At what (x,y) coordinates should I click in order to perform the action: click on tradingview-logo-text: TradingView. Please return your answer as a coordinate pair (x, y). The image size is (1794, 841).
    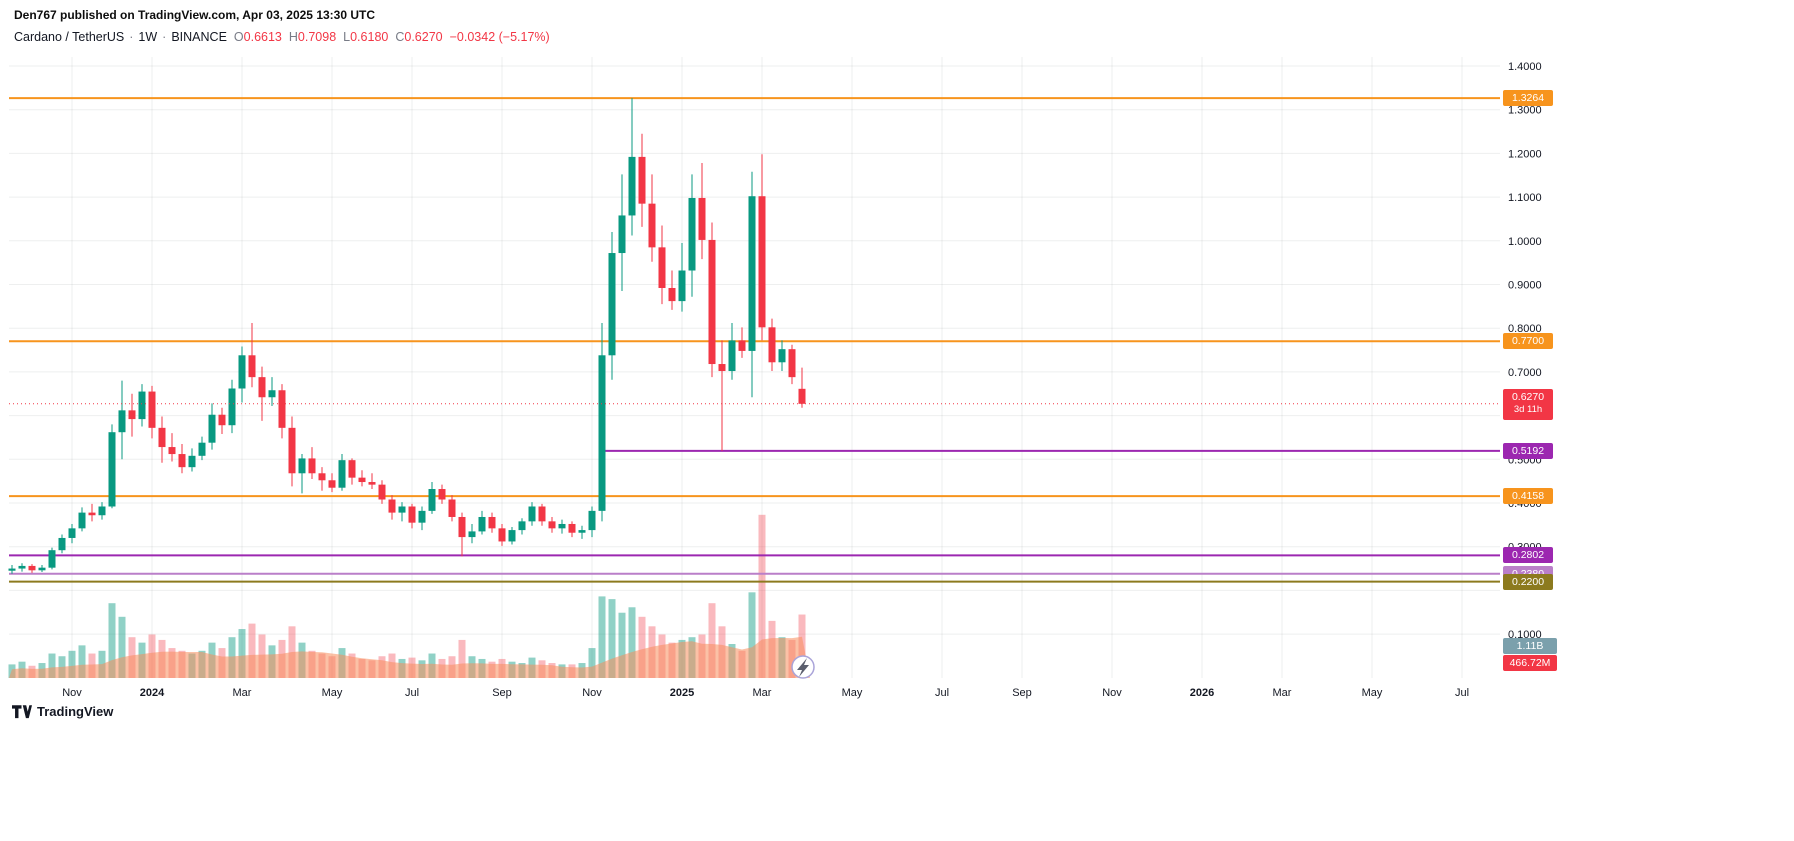
    Looking at the image, I should click on (75, 711).